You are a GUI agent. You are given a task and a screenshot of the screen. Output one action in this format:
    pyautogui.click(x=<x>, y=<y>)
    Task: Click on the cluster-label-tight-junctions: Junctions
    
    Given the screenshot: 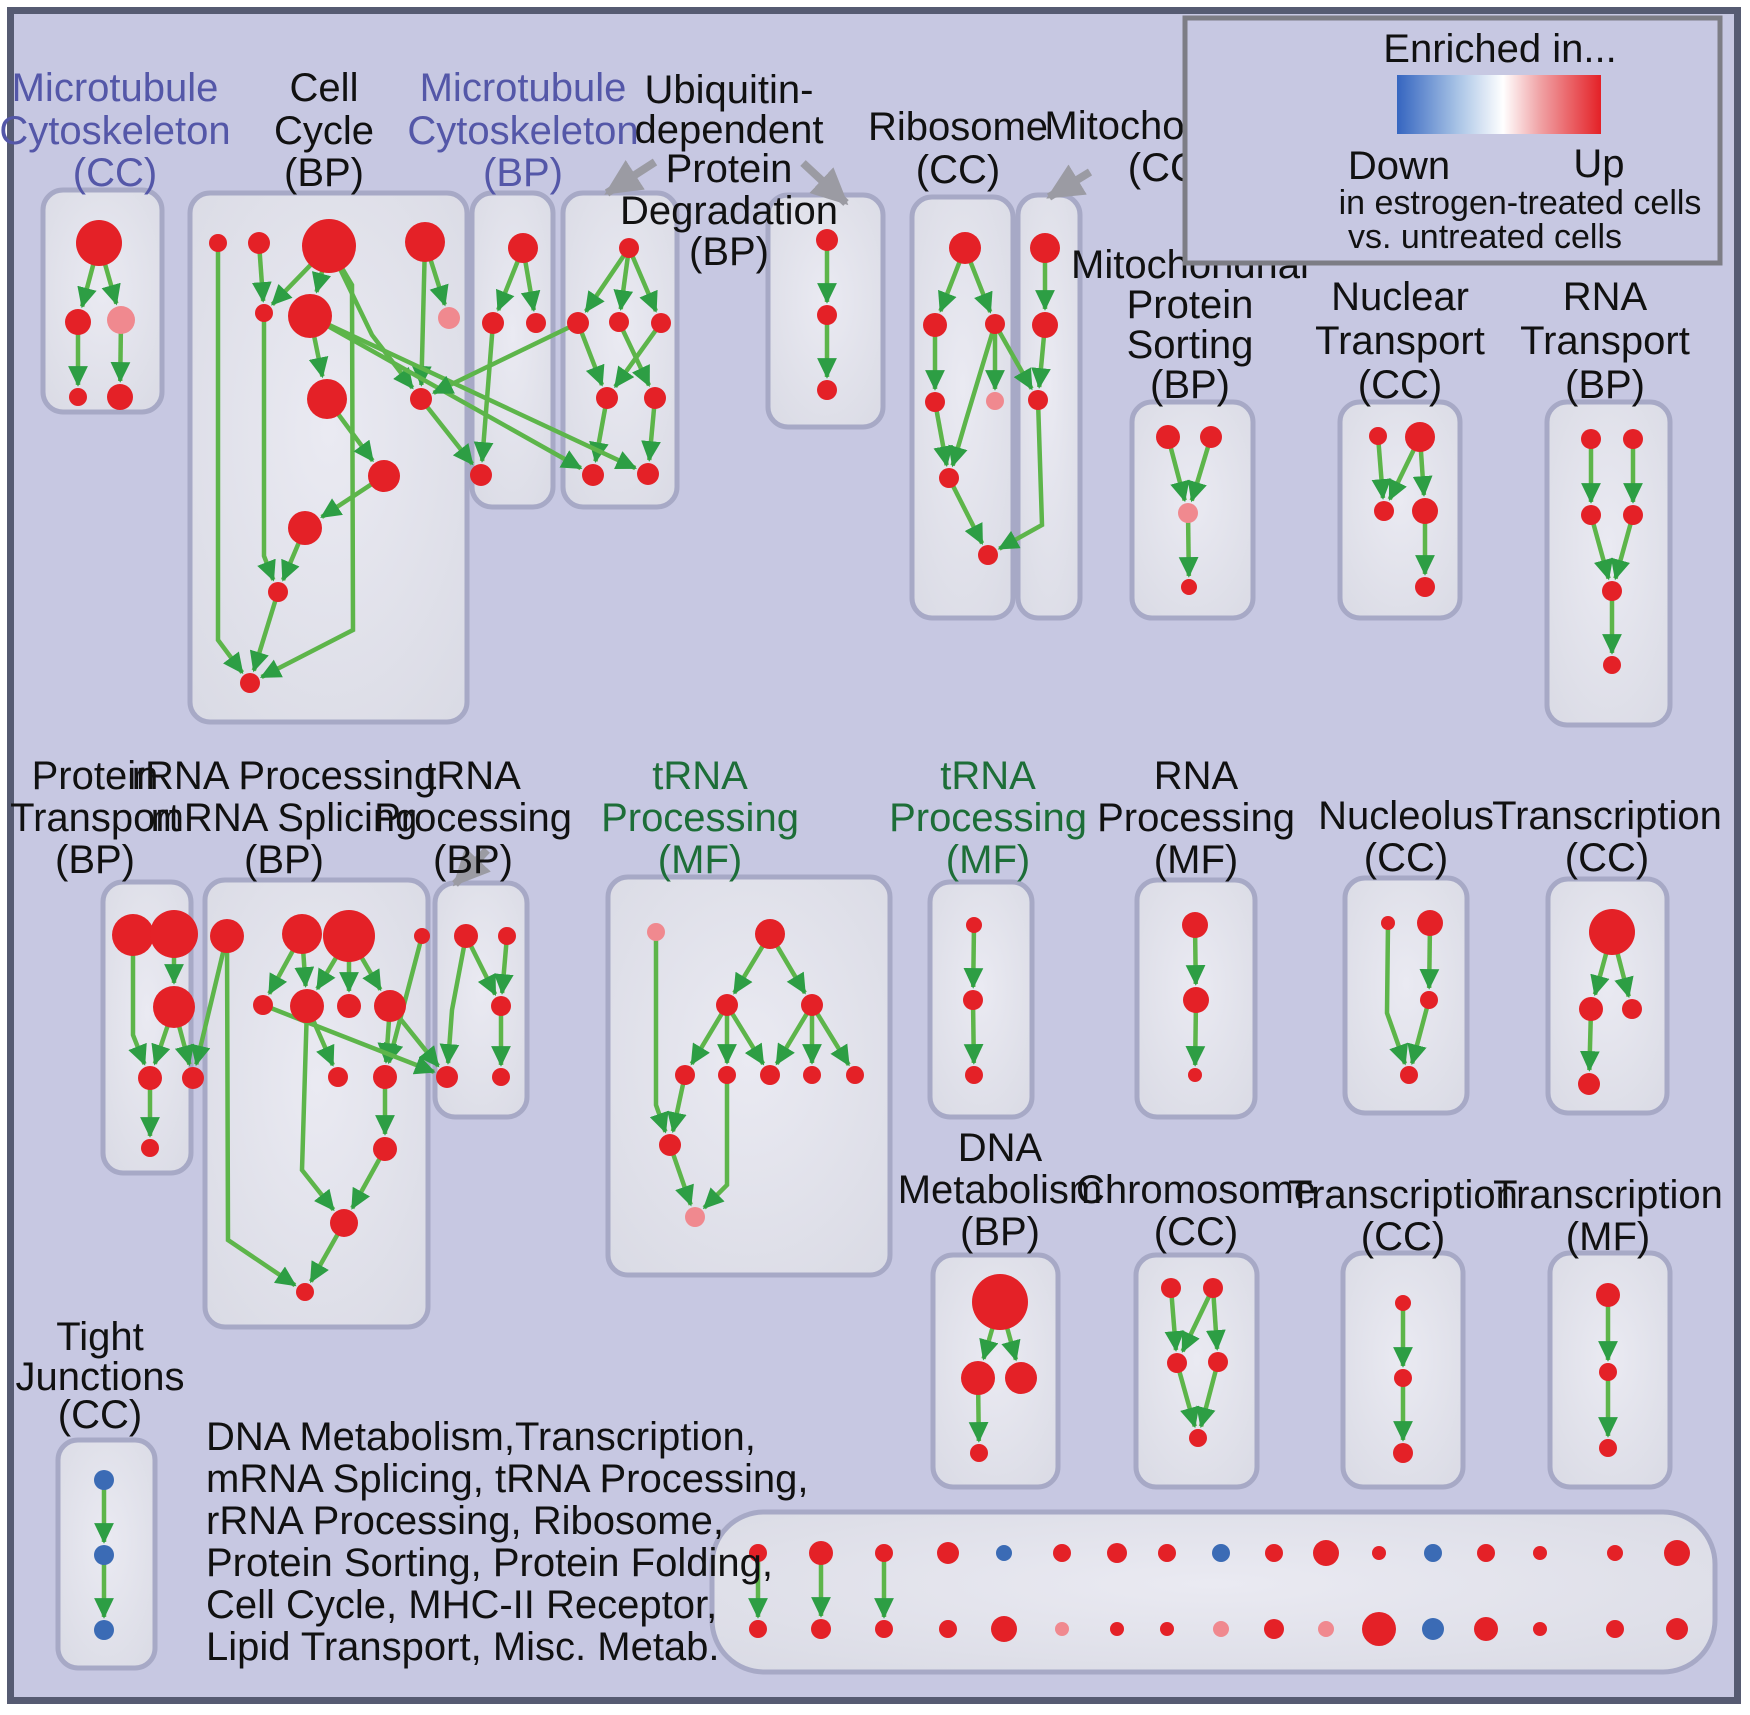 What is the action you would take?
    pyautogui.click(x=100, y=1377)
    